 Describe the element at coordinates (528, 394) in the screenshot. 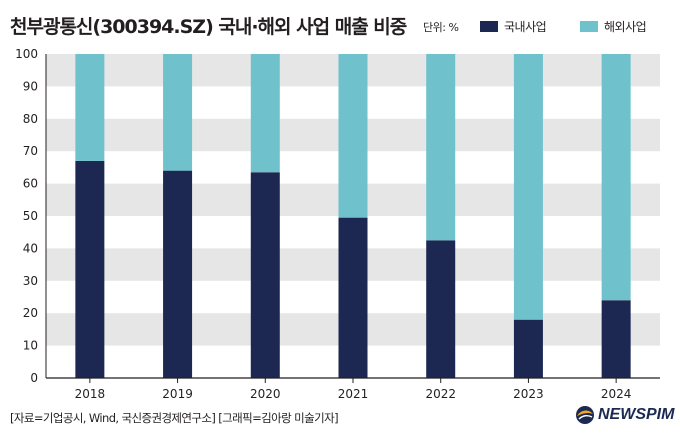

I see `x-tick-label: 2023` at that location.